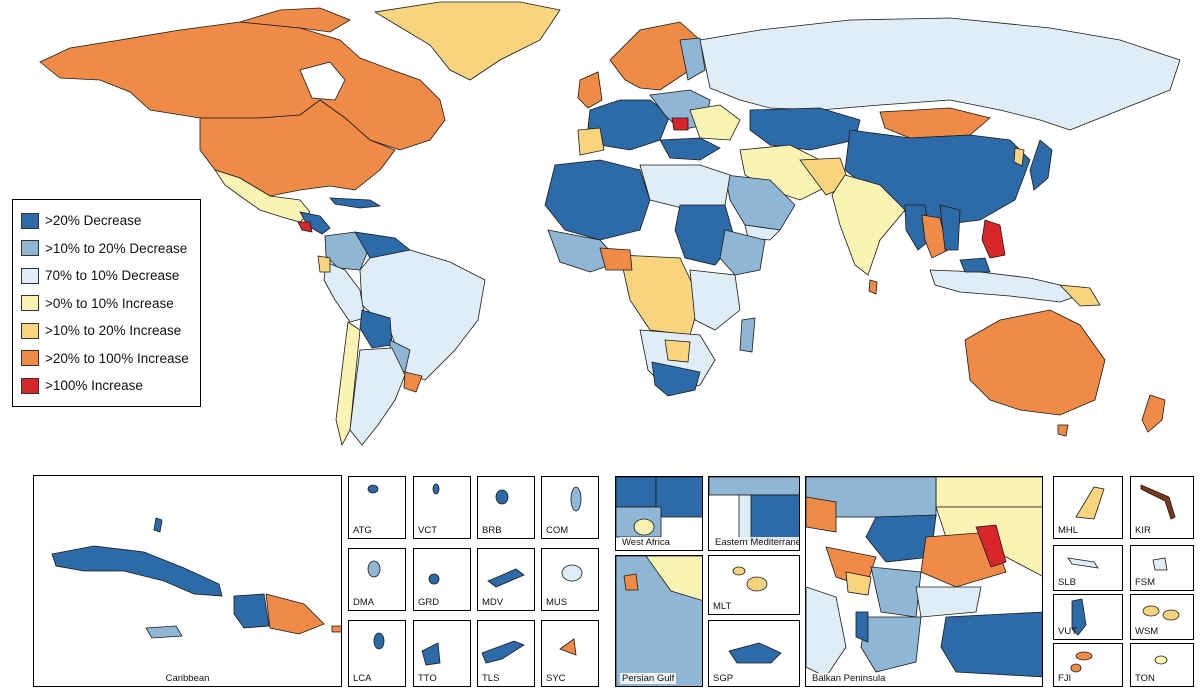 The height and width of the screenshot is (694, 1200). What do you see at coordinates (377, 507) in the screenshot?
I see `inset-atg: ATG` at bounding box center [377, 507].